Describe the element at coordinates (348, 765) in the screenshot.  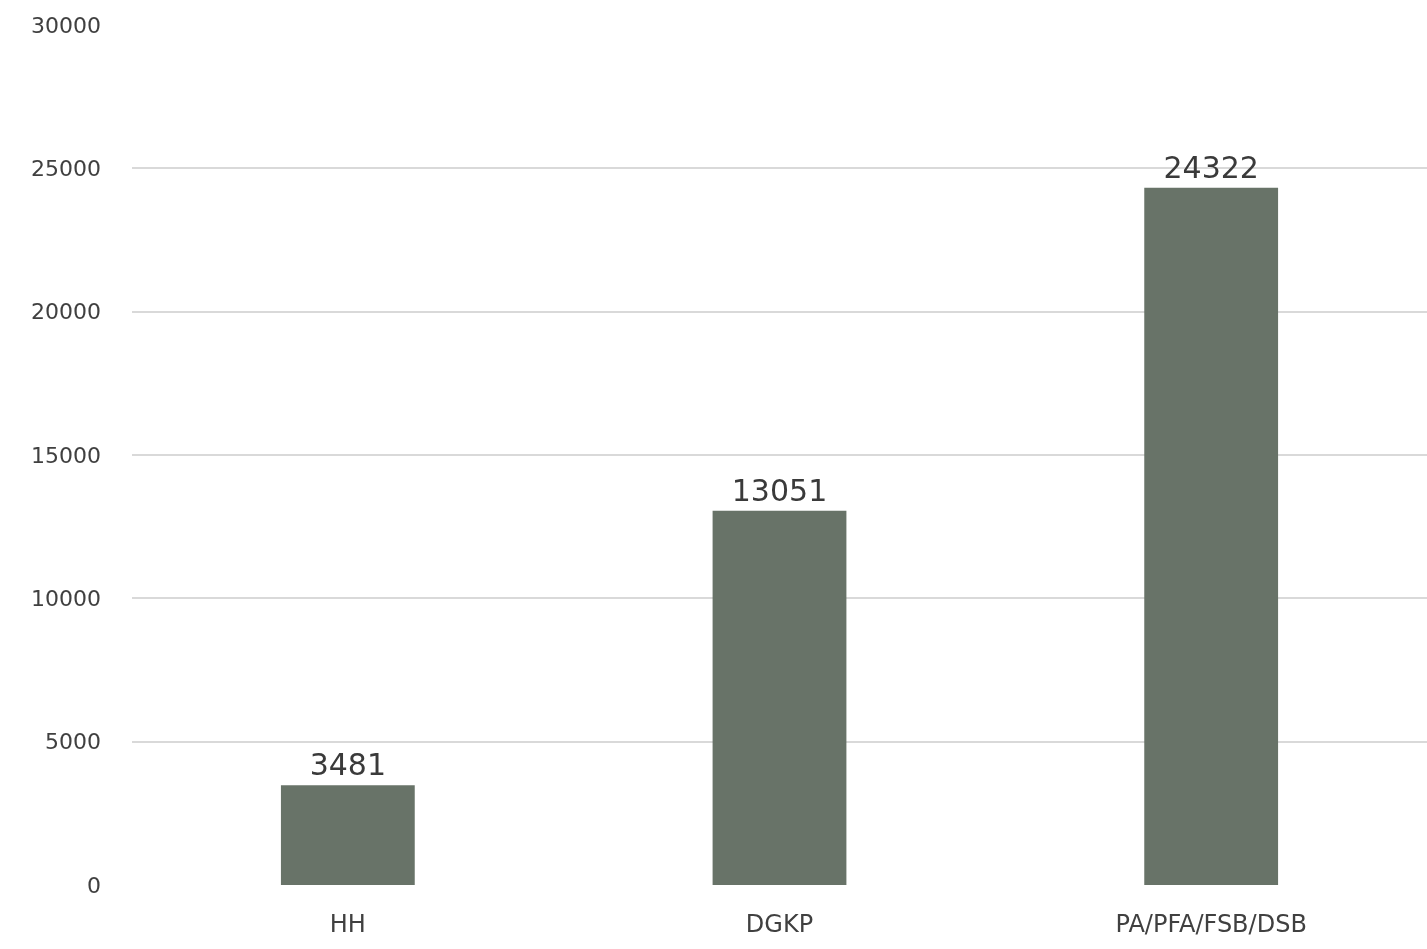
I see `data-label: 3481` at that location.